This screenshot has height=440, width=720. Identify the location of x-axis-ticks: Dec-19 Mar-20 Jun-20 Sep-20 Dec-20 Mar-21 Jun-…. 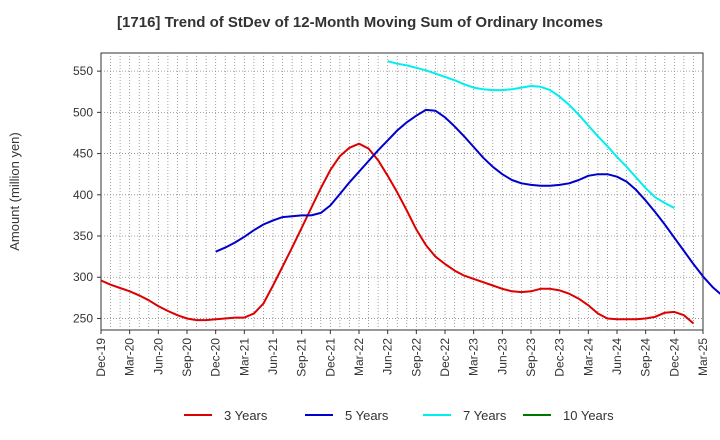
(402, 353).